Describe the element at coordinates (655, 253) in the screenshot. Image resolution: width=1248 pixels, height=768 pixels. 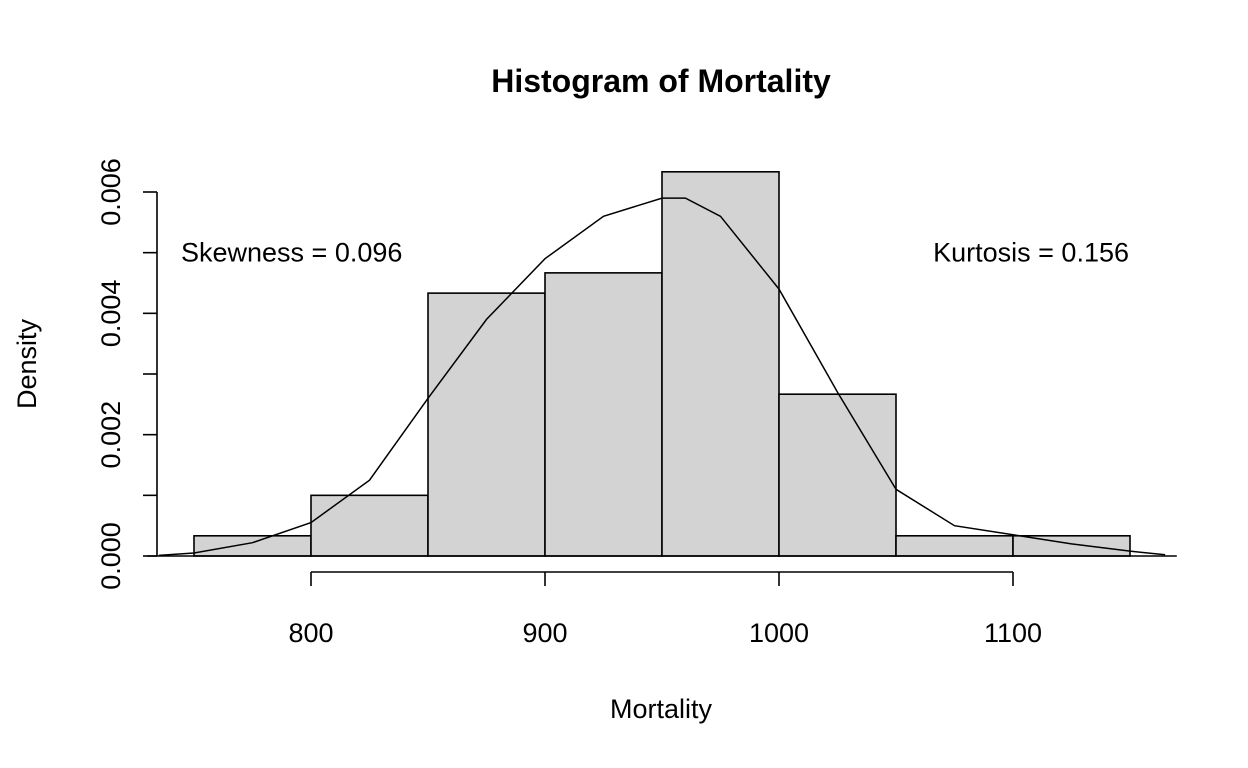
I see `annotations-group: Skewness = 0.096 Kurtosis = 0.156` at that location.